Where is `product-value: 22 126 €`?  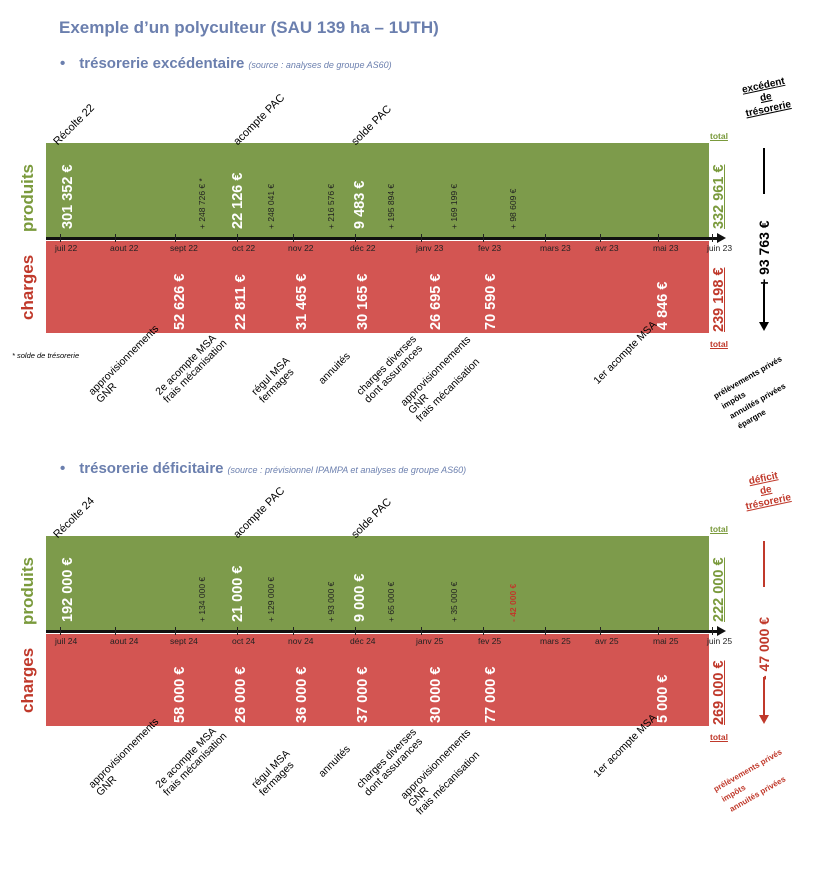
product-value: 22 126 € is located at coordinates (238, 200).